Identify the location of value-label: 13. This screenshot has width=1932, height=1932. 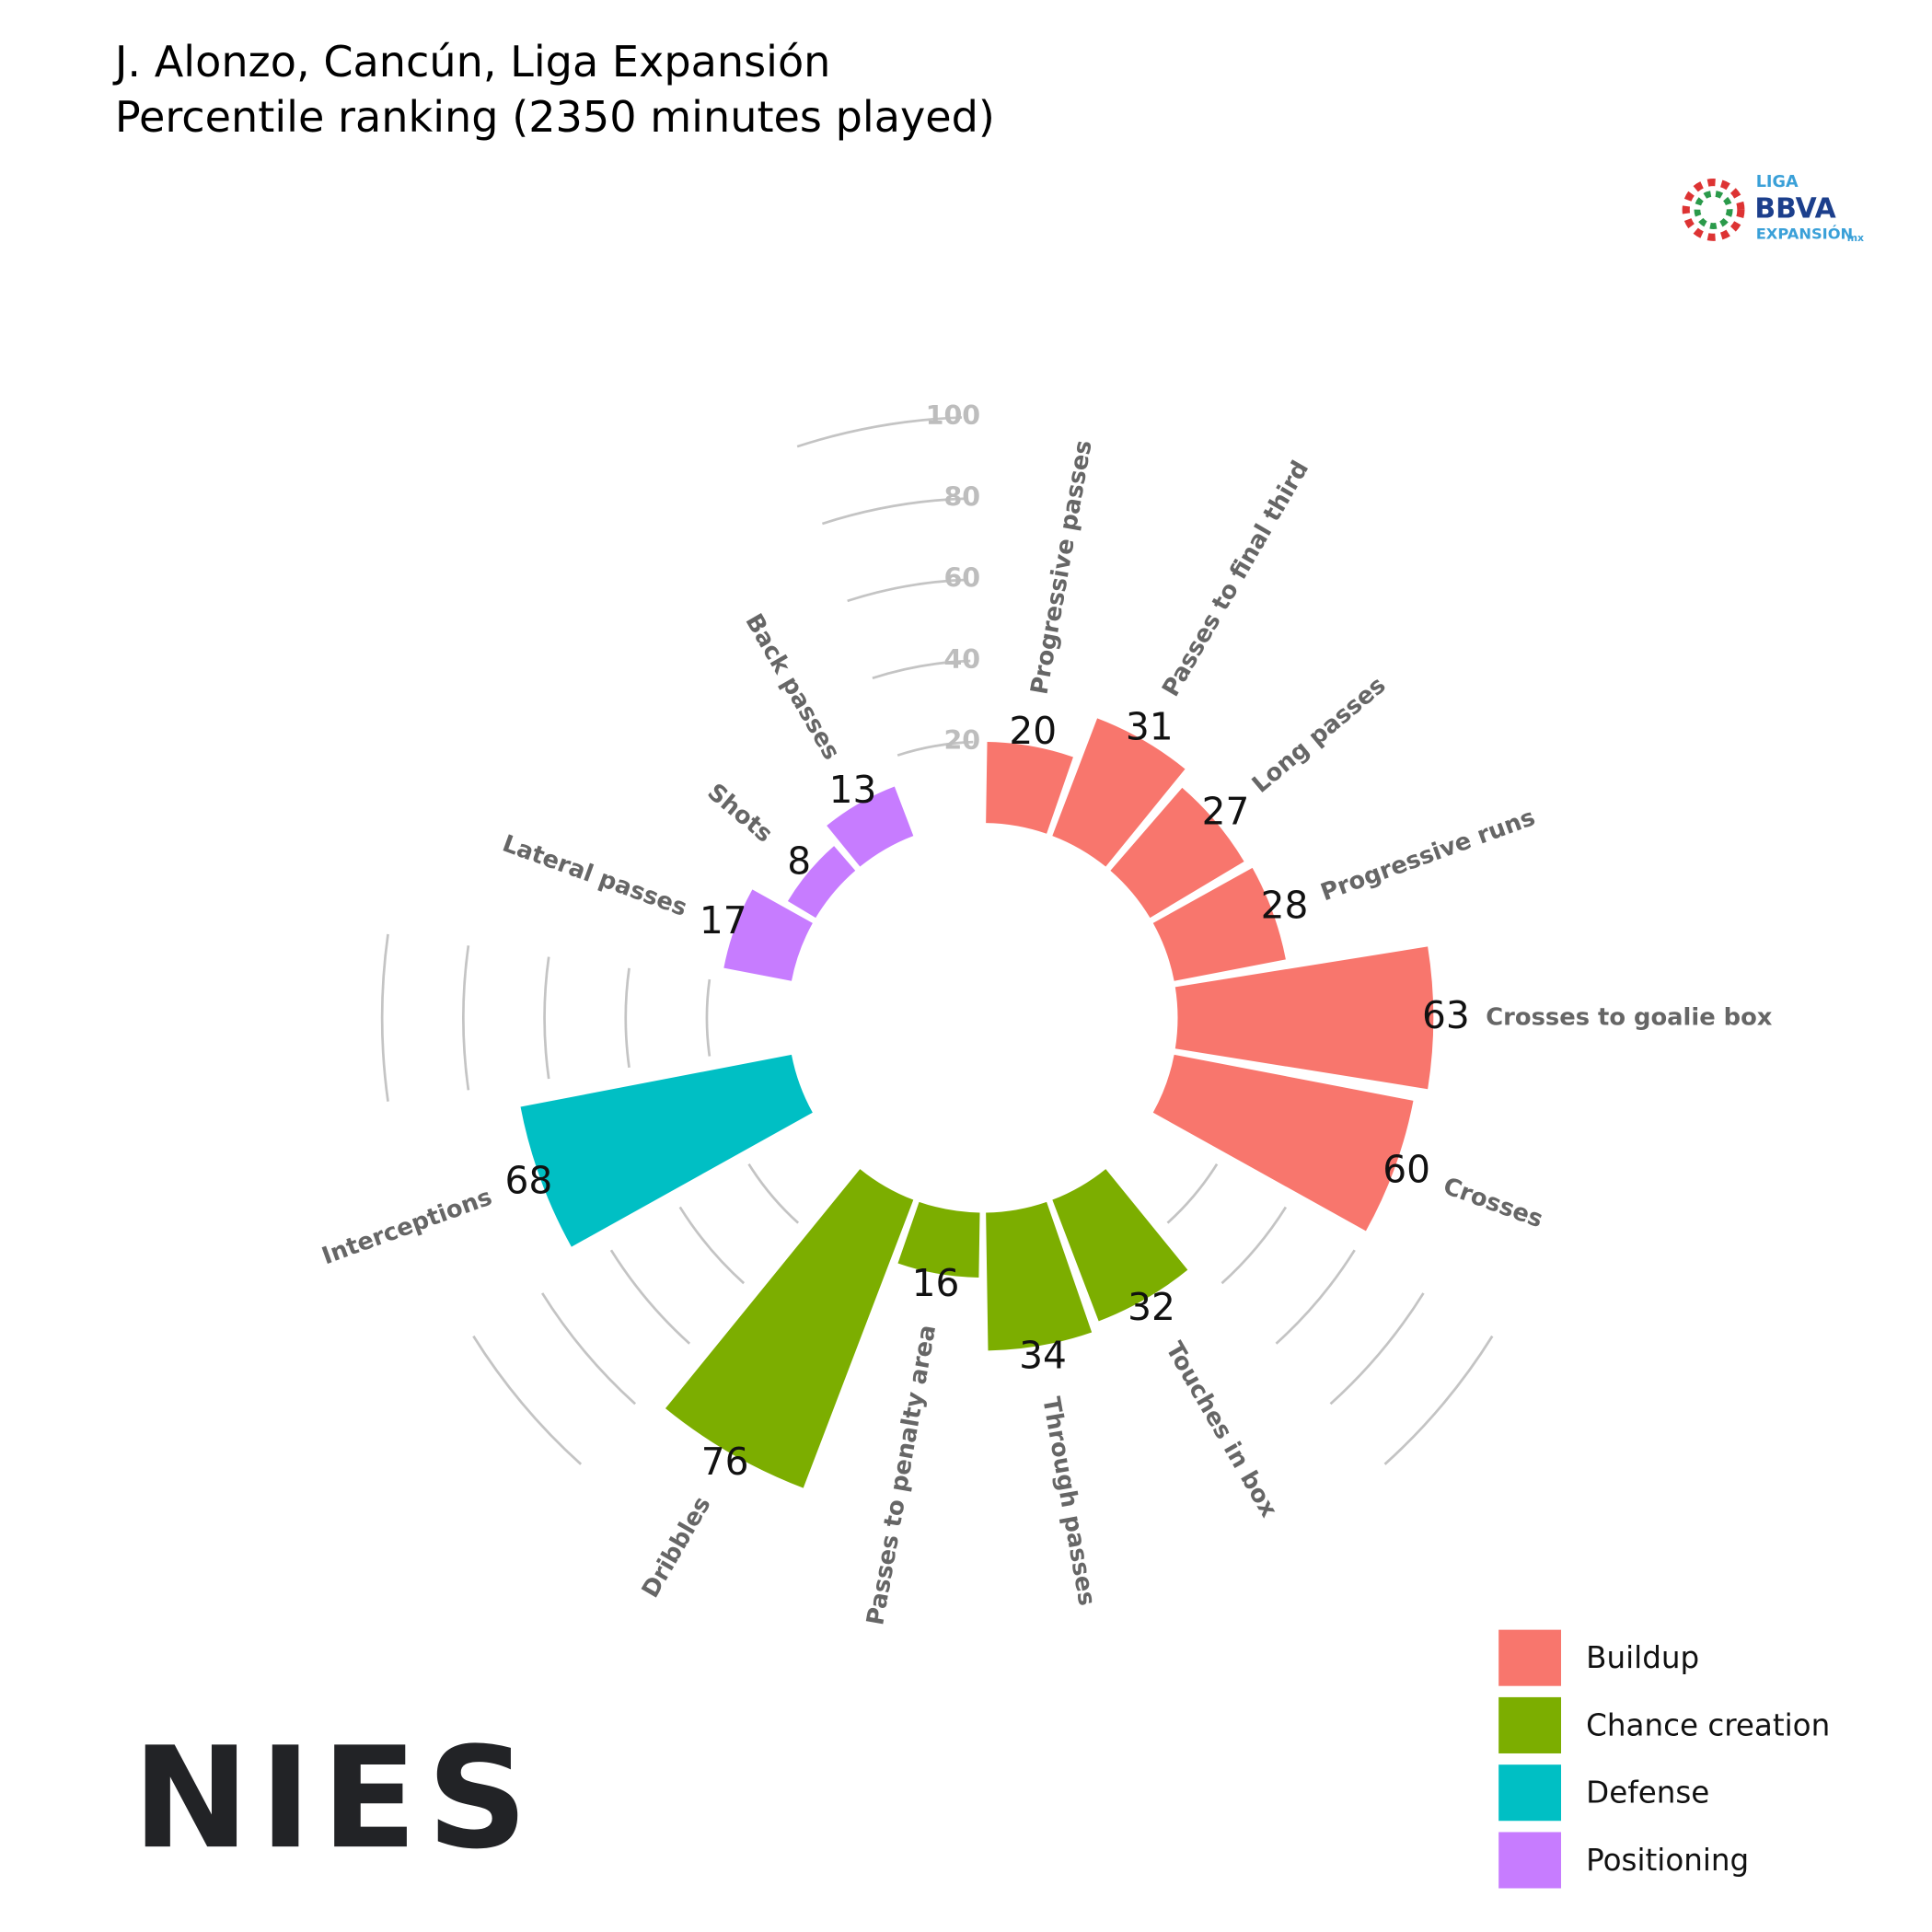
(853, 790).